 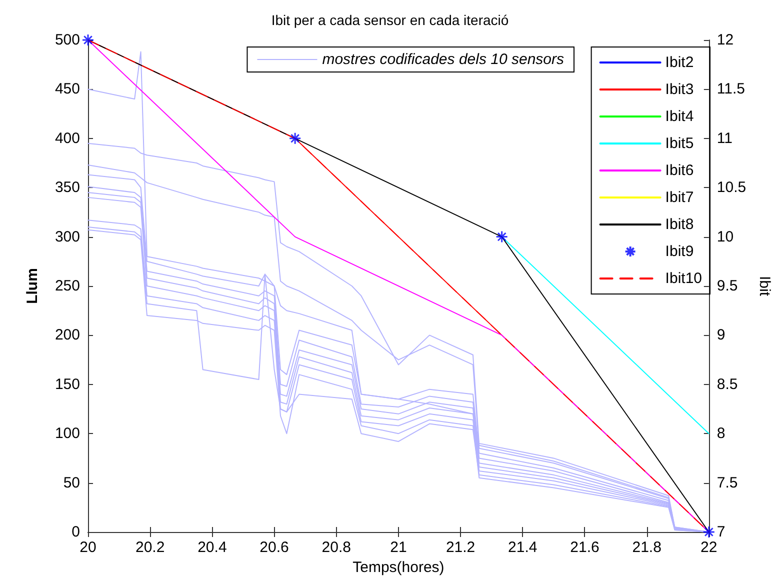 What do you see at coordinates (32, 286) in the screenshot?
I see `y-axis-title: Llum` at bounding box center [32, 286].